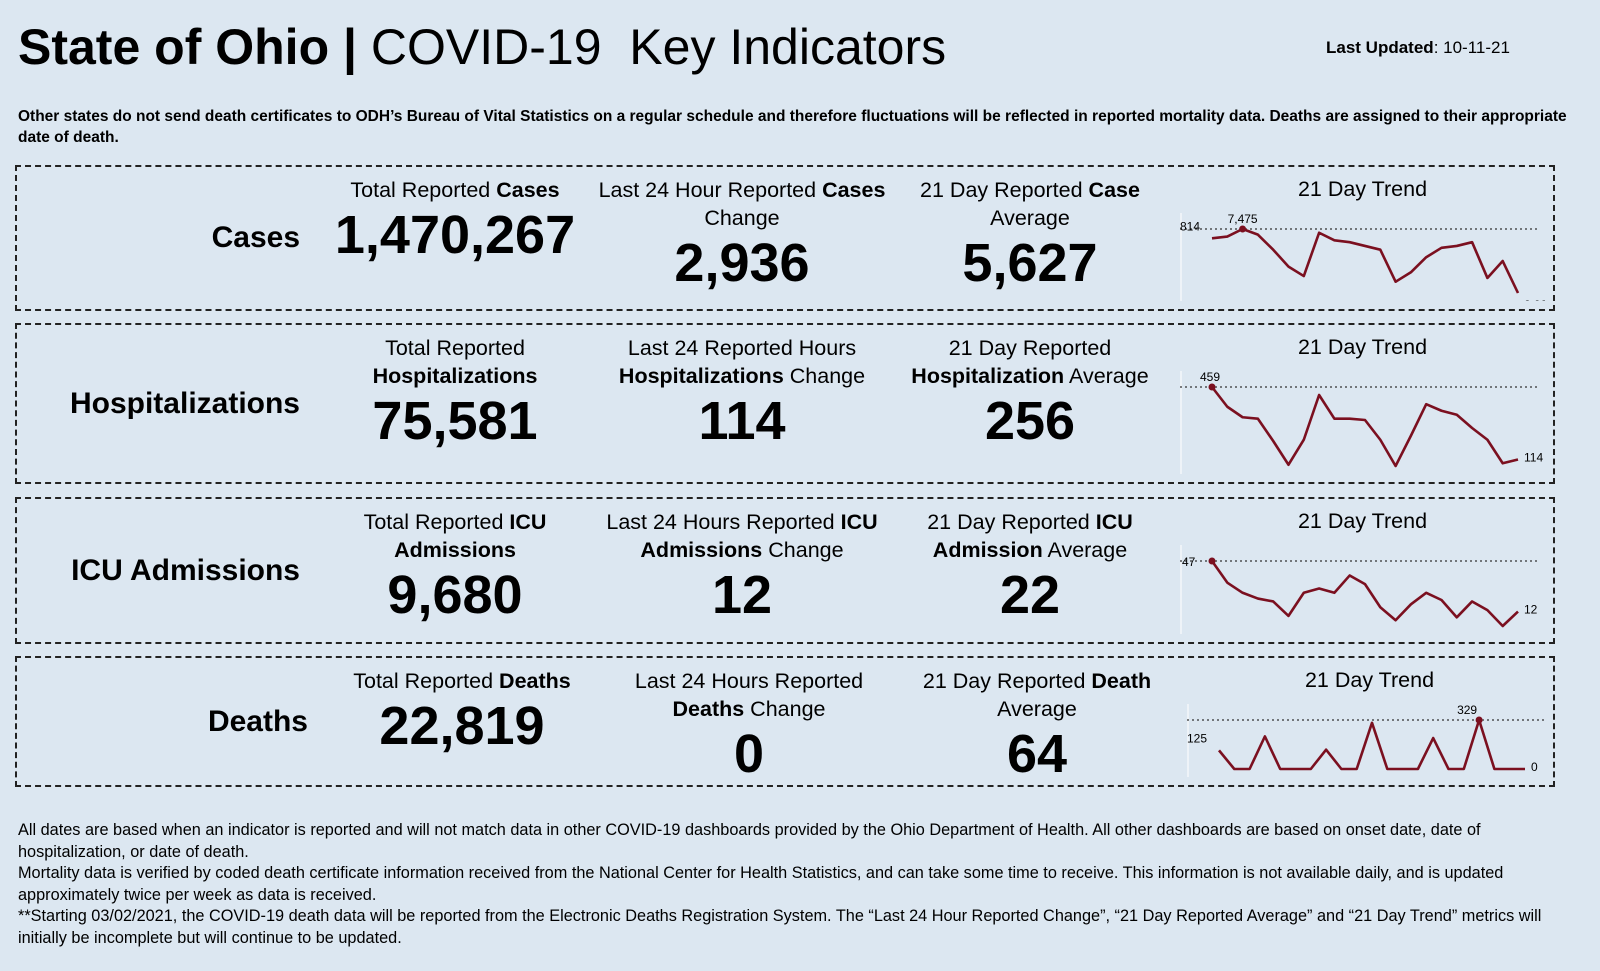 The image size is (1600, 971). I want to click on sparkline: 459 114, so click(1361, 422).